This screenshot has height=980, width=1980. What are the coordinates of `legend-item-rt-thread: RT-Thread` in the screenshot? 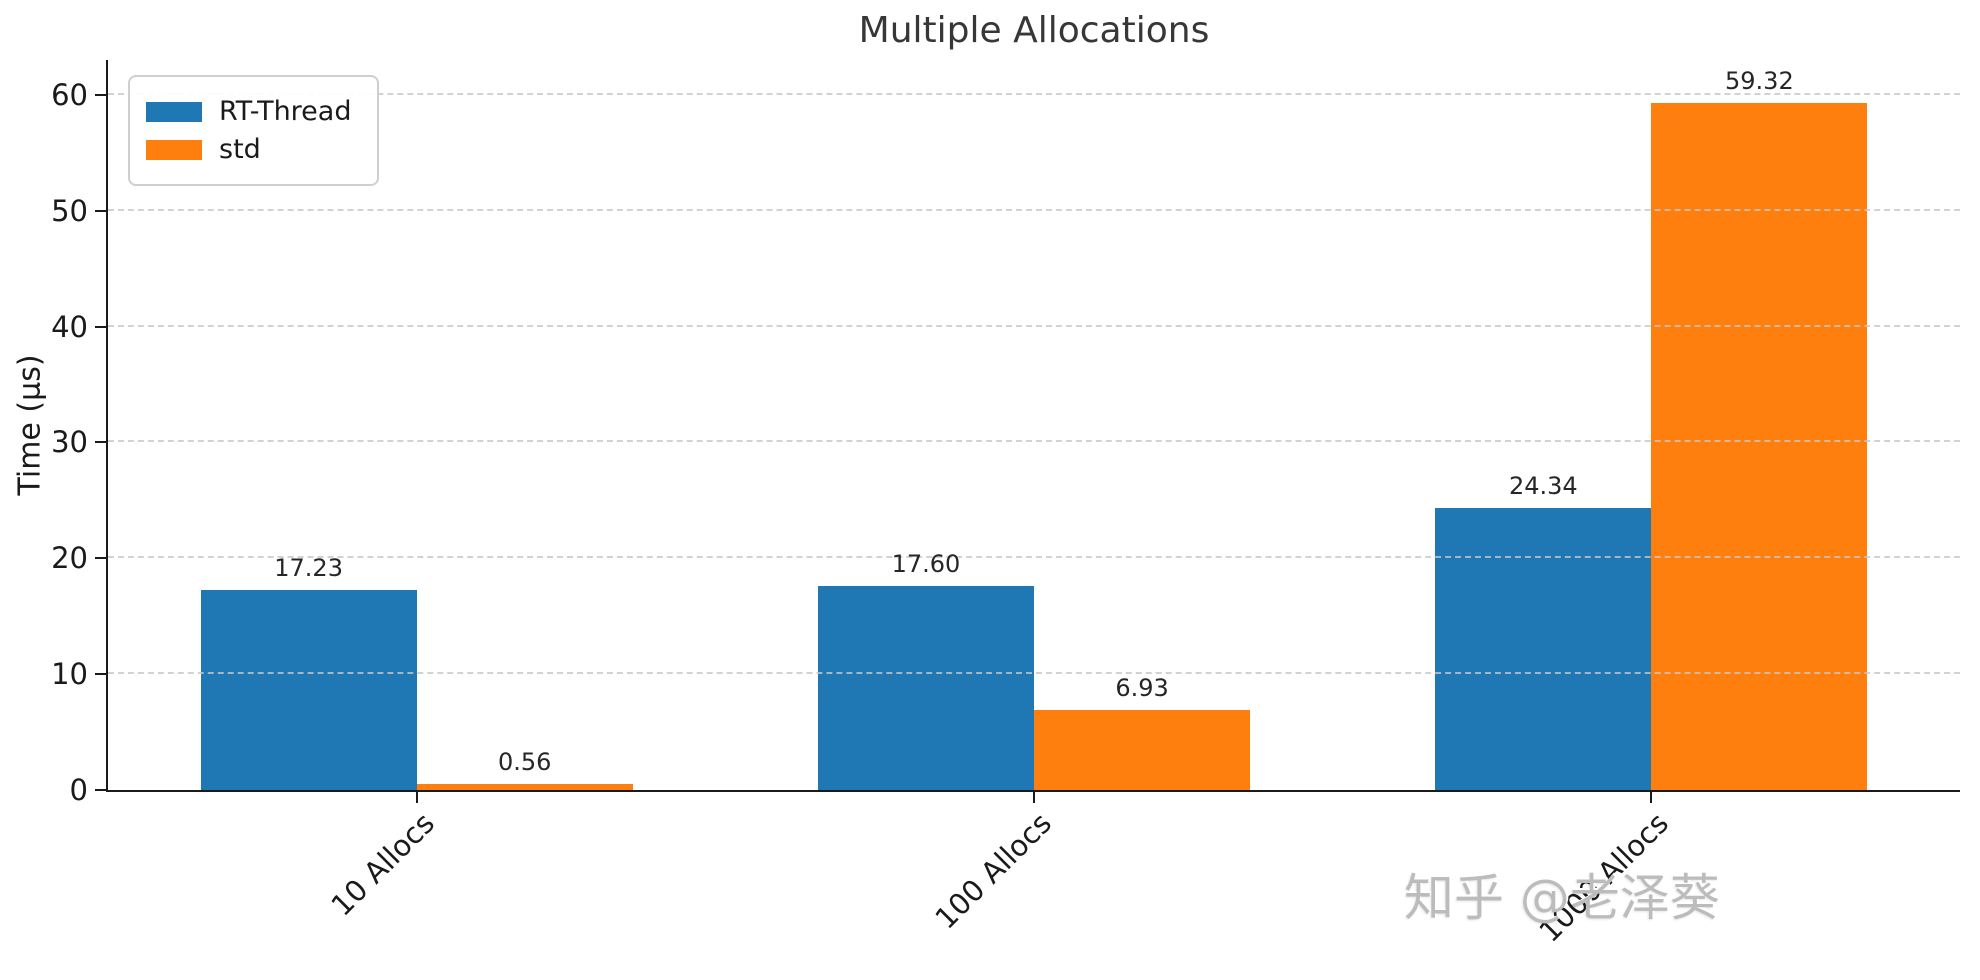 It's located at (248, 111).